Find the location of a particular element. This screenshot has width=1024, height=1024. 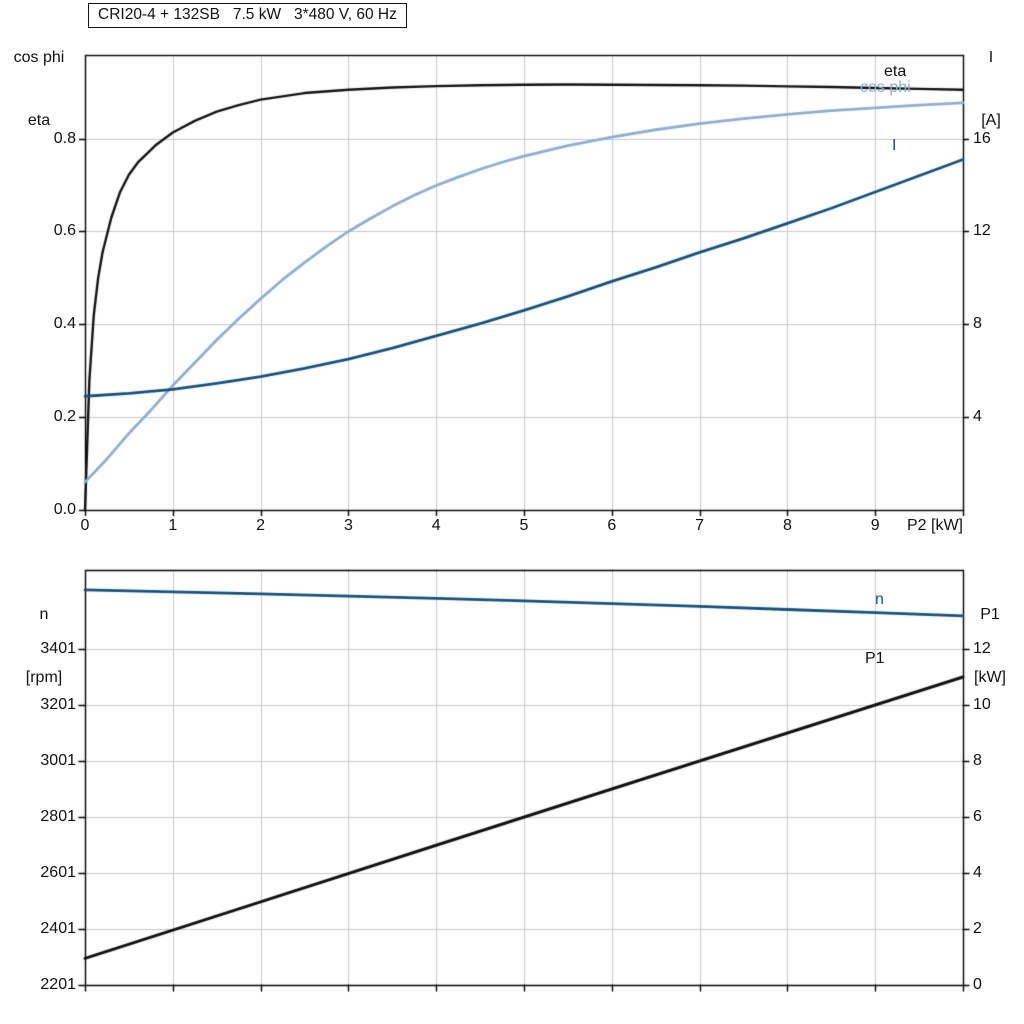

tick-label: 3001 is located at coordinates (58, 760).